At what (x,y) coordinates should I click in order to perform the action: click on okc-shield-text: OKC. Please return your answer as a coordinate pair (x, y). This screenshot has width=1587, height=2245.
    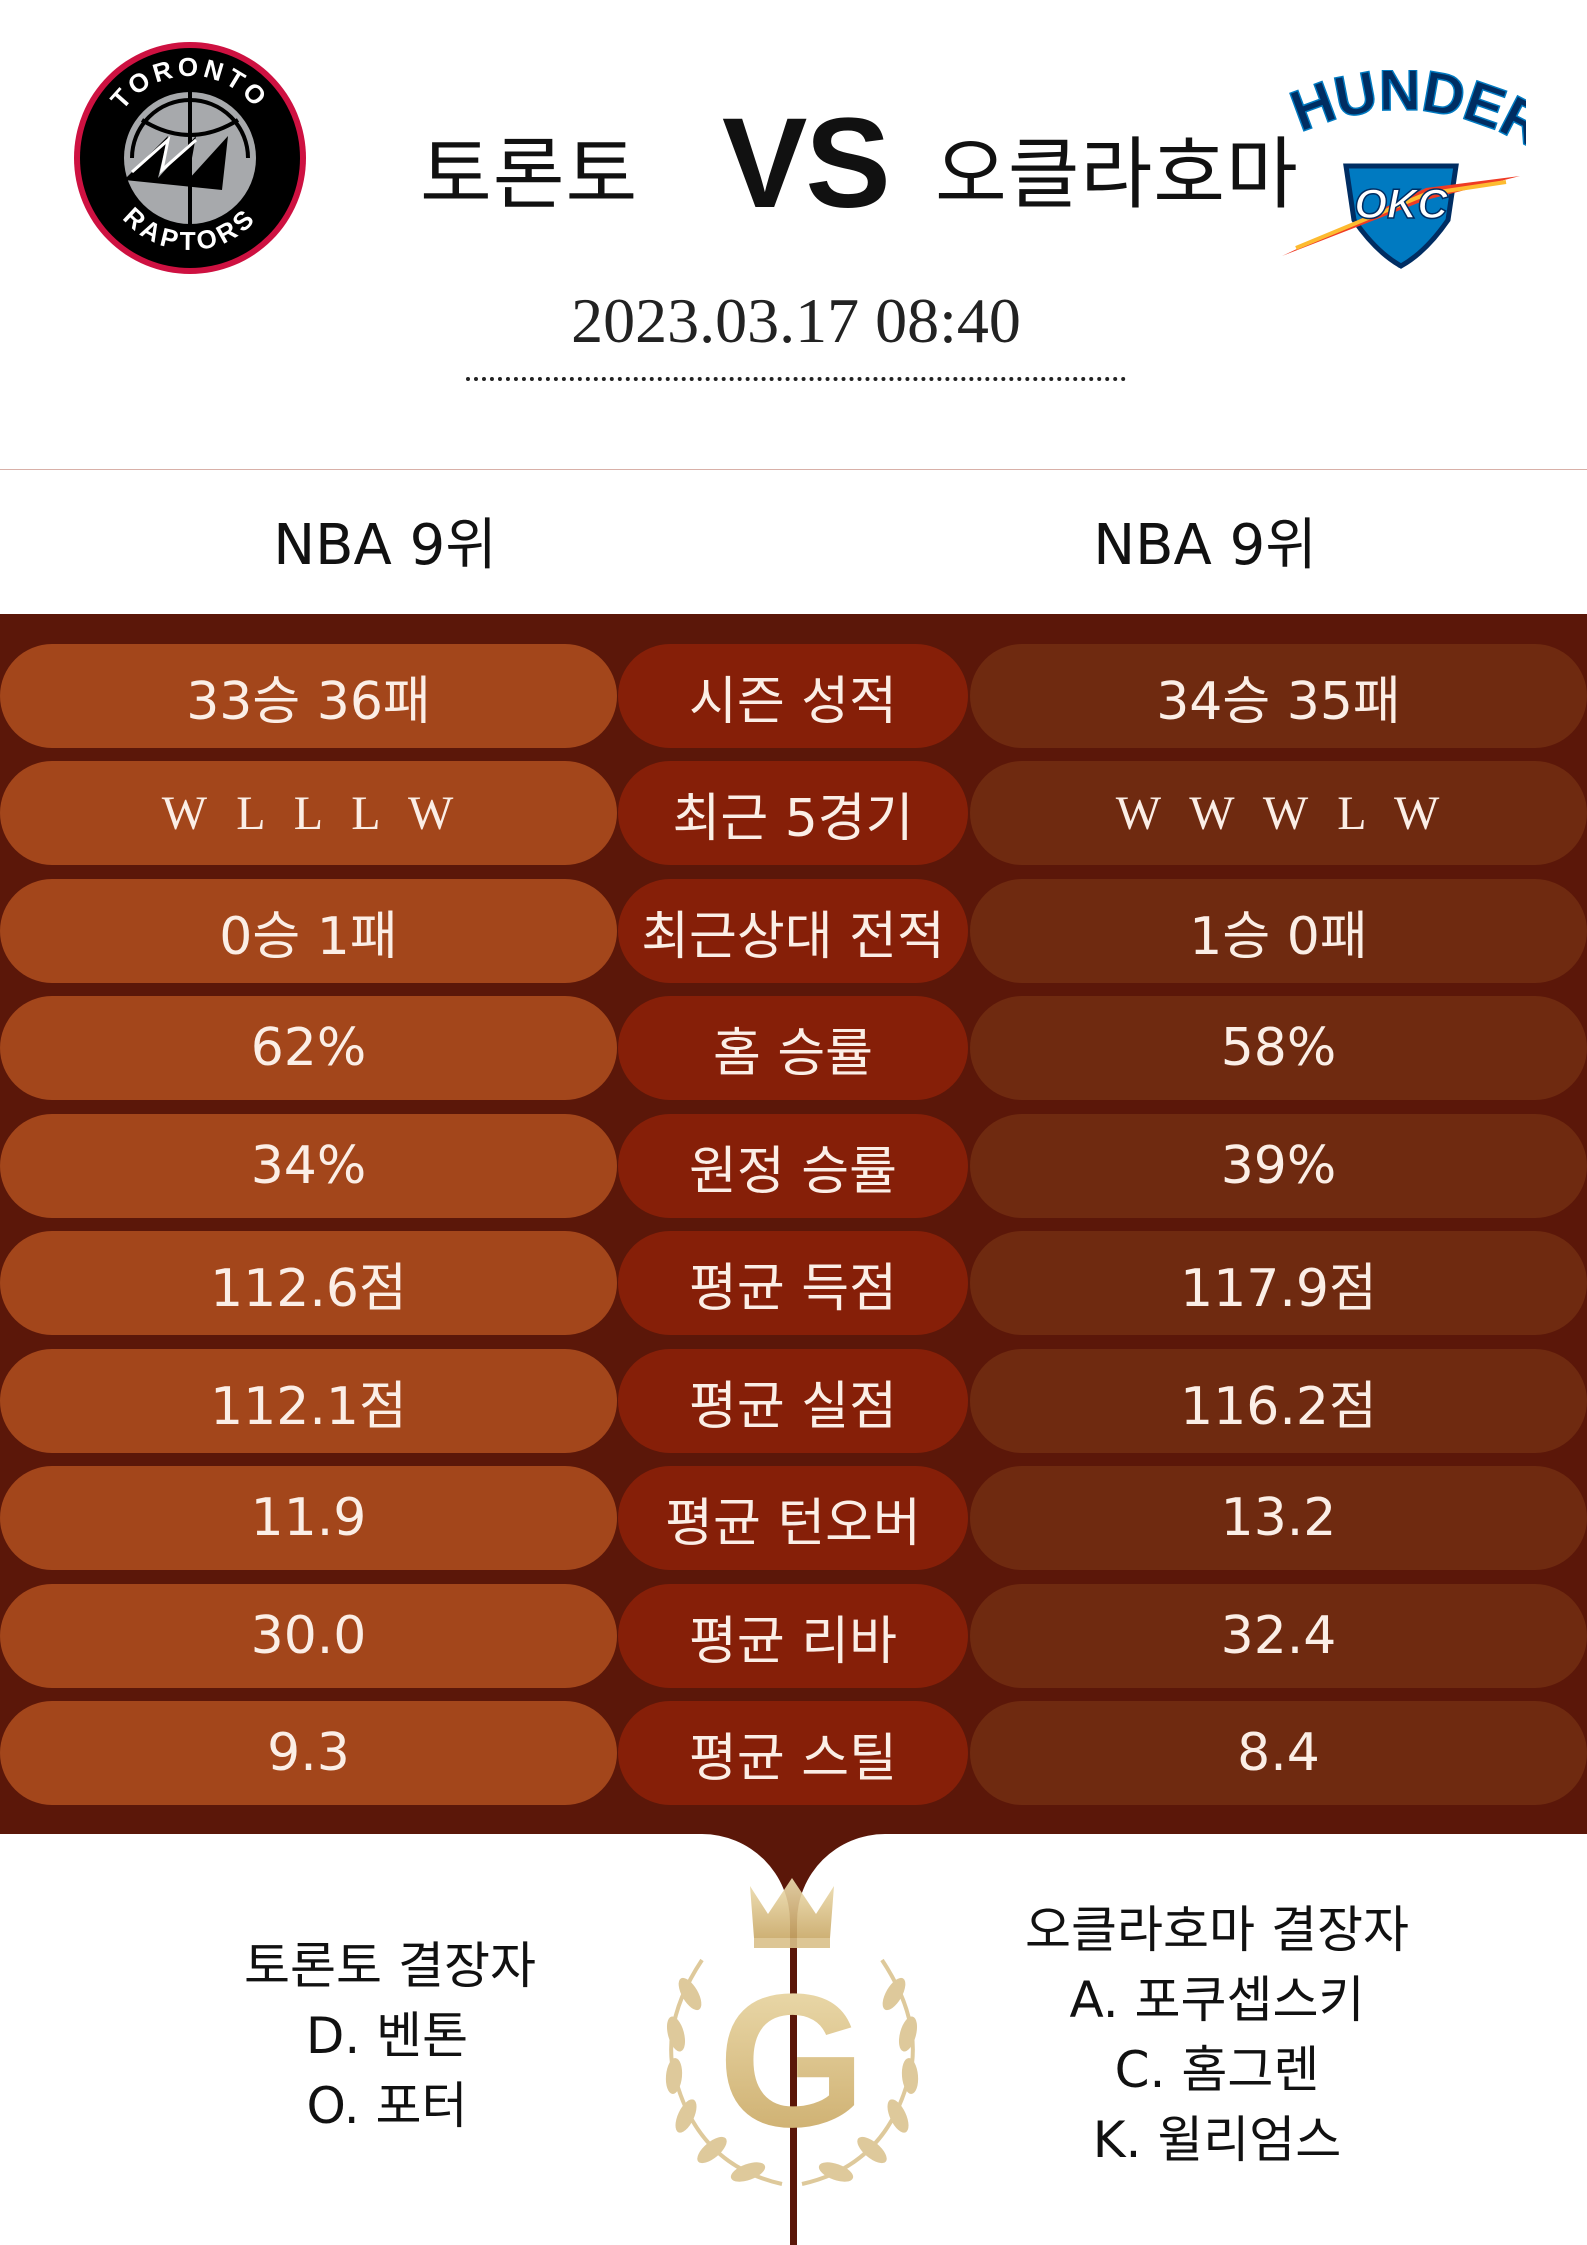
    Looking at the image, I should click on (1401, 203).